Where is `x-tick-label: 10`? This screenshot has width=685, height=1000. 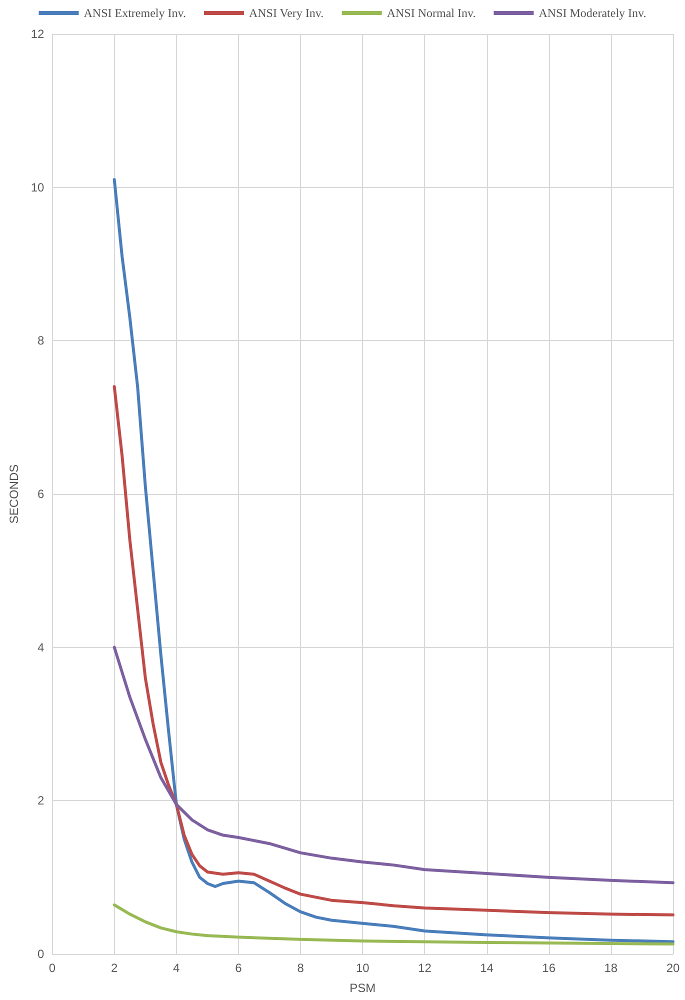 x-tick-label: 10 is located at coordinates (363, 968).